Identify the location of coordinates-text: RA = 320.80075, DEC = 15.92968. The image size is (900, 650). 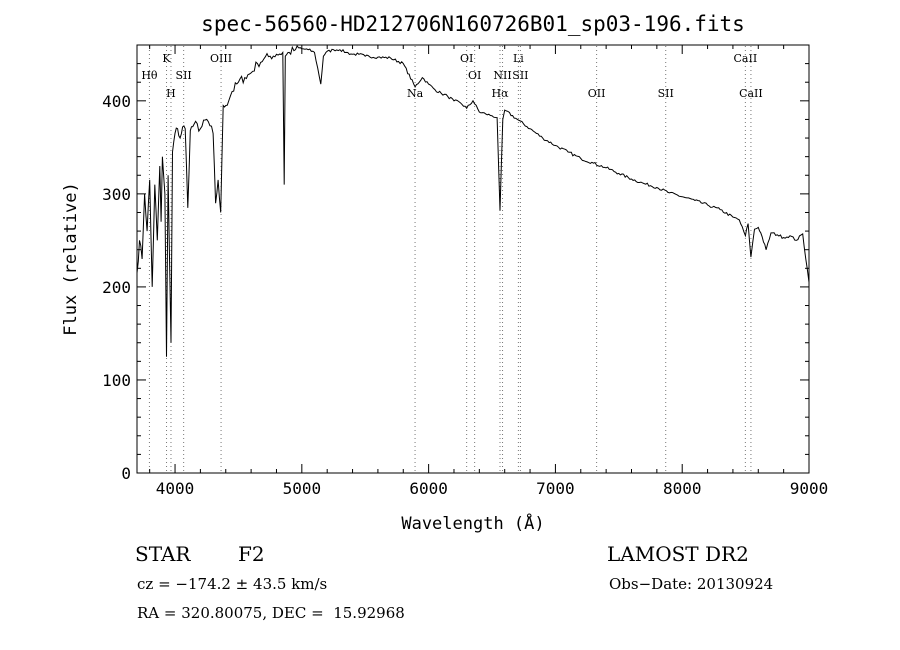
(271, 613).